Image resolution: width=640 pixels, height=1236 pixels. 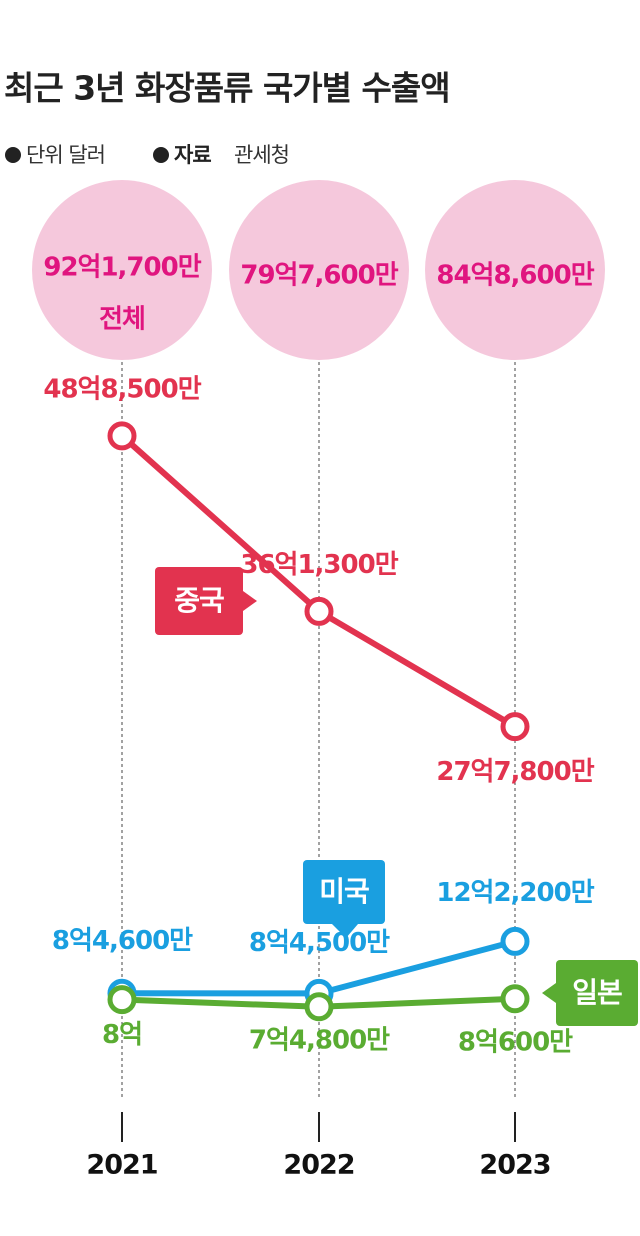 I want to click on x-tick-label: 2021, so click(x=121, y=1165).